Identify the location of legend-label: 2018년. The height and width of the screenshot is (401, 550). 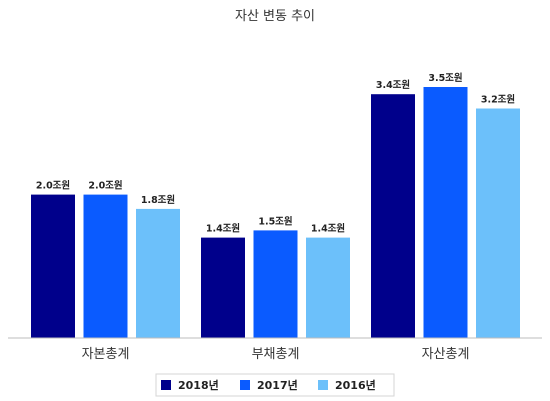
(198, 385).